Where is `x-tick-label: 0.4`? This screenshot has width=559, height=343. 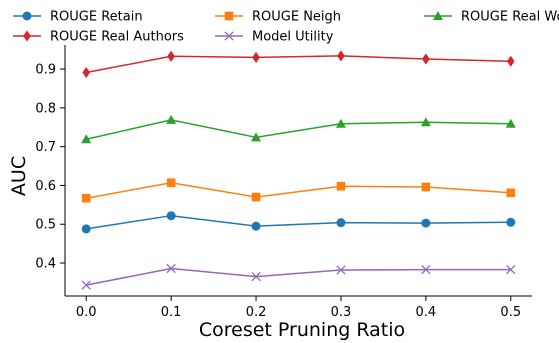
x-tick-label: 0.4 is located at coordinates (426, 312).